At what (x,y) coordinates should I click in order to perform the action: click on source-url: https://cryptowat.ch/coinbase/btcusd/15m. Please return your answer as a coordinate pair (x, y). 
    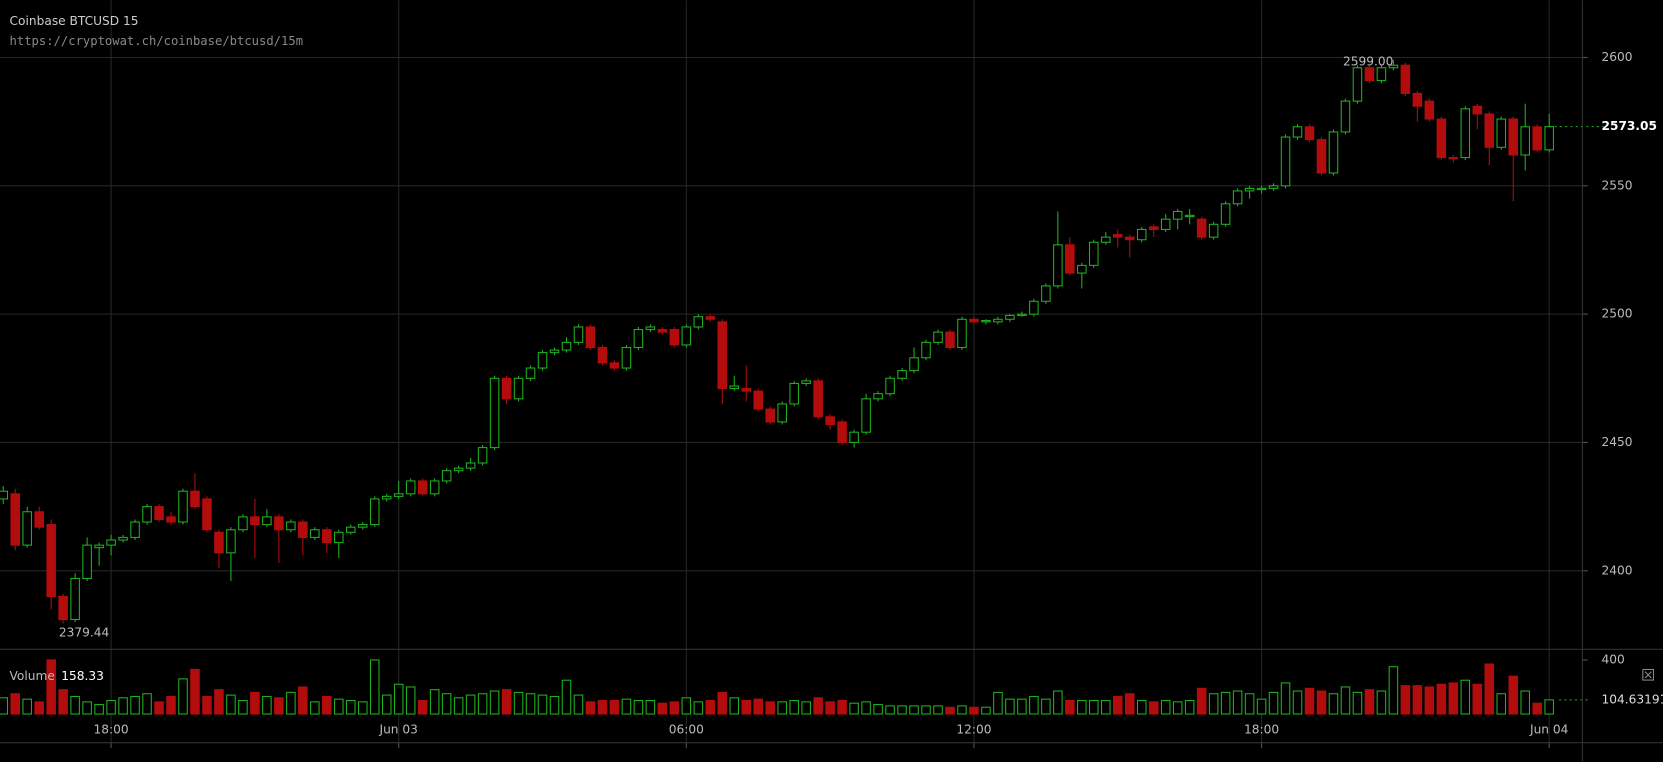
    Looking at the image, I should click on (157, 41).